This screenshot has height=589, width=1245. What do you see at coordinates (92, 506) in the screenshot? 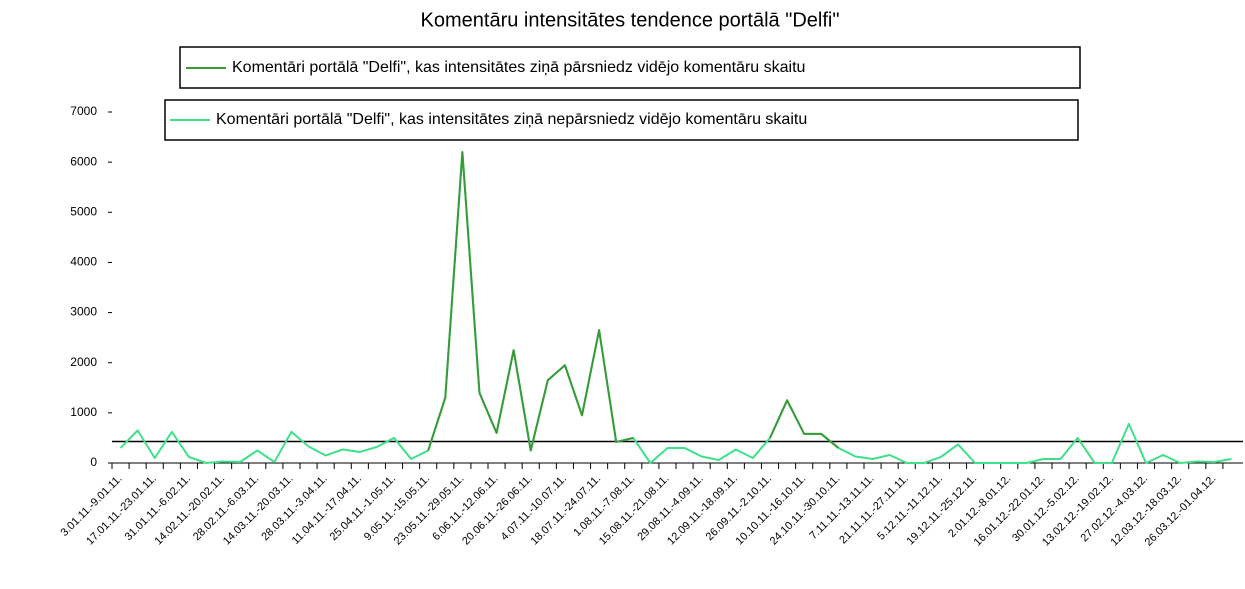
I see `x-tick-label: 3.01.11.-9.01.11.` at bounding box center [92, 506].